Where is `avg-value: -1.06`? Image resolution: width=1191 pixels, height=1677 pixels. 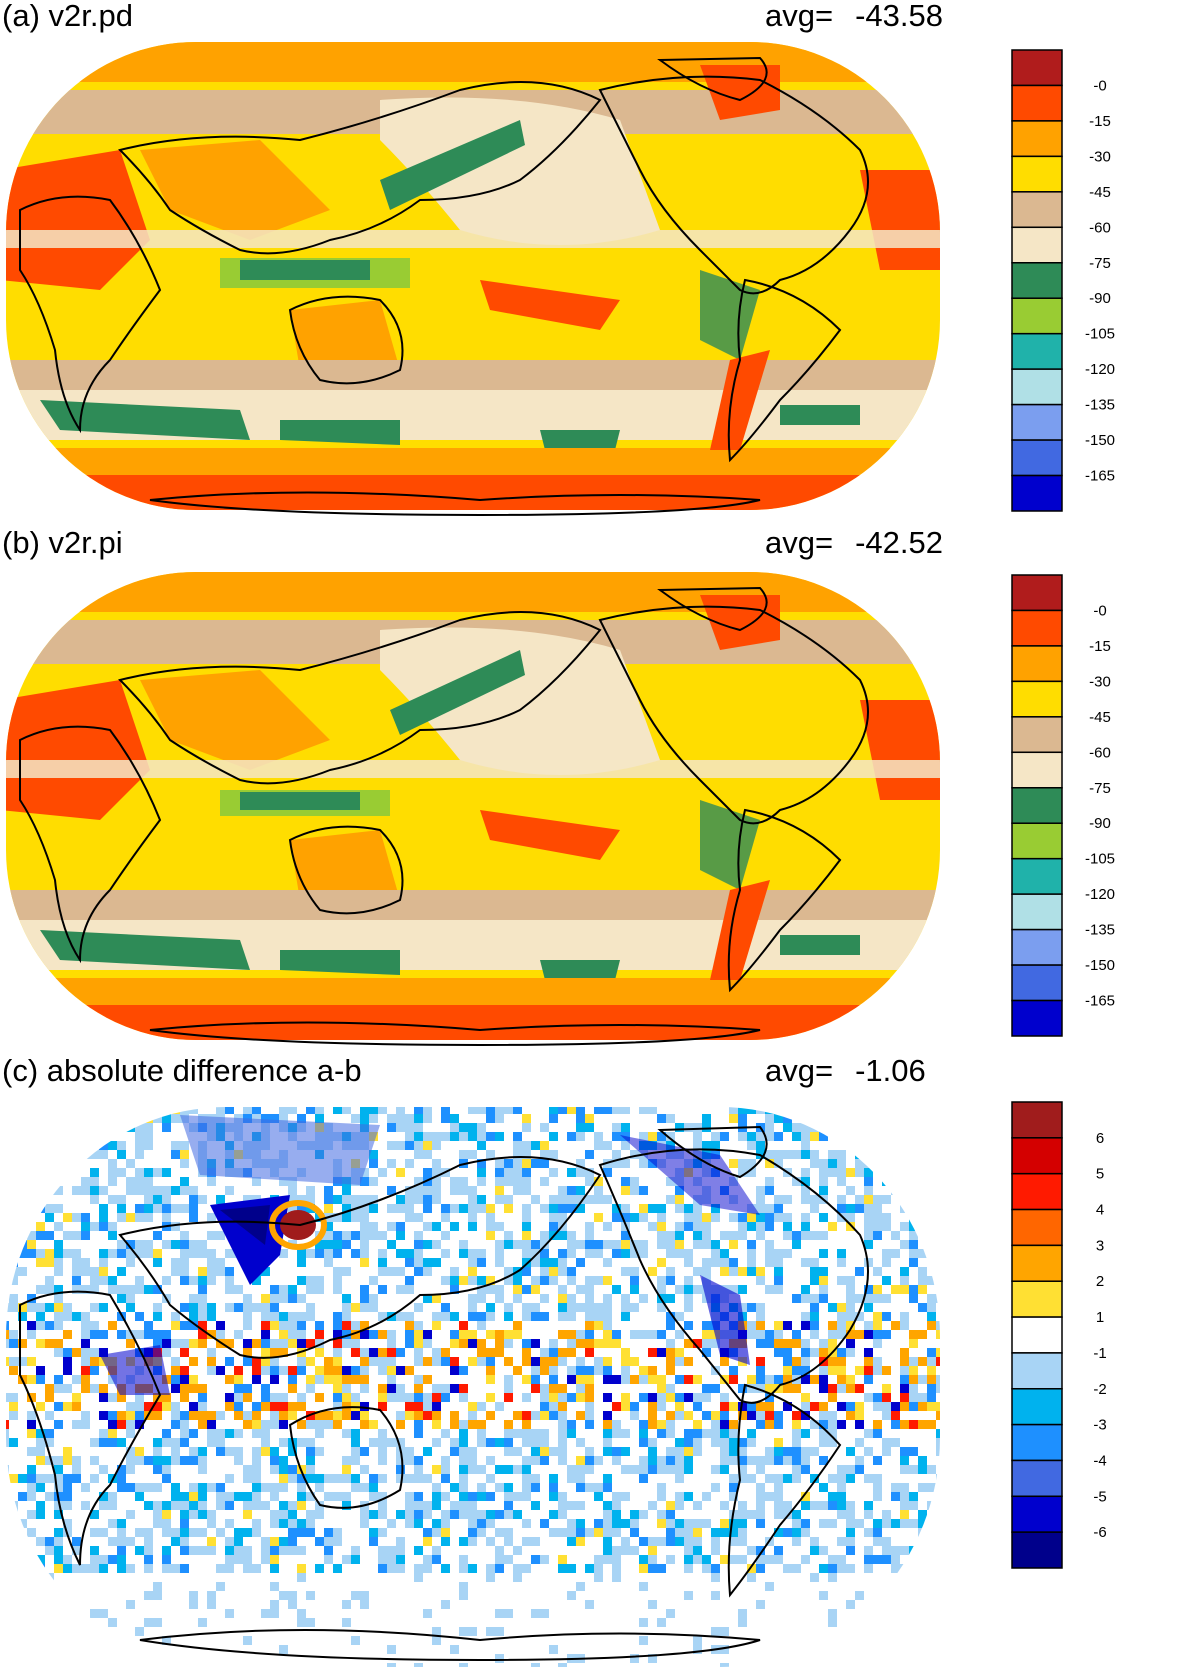
avg-value: -1.06 is located at coordinates (890, 1070).